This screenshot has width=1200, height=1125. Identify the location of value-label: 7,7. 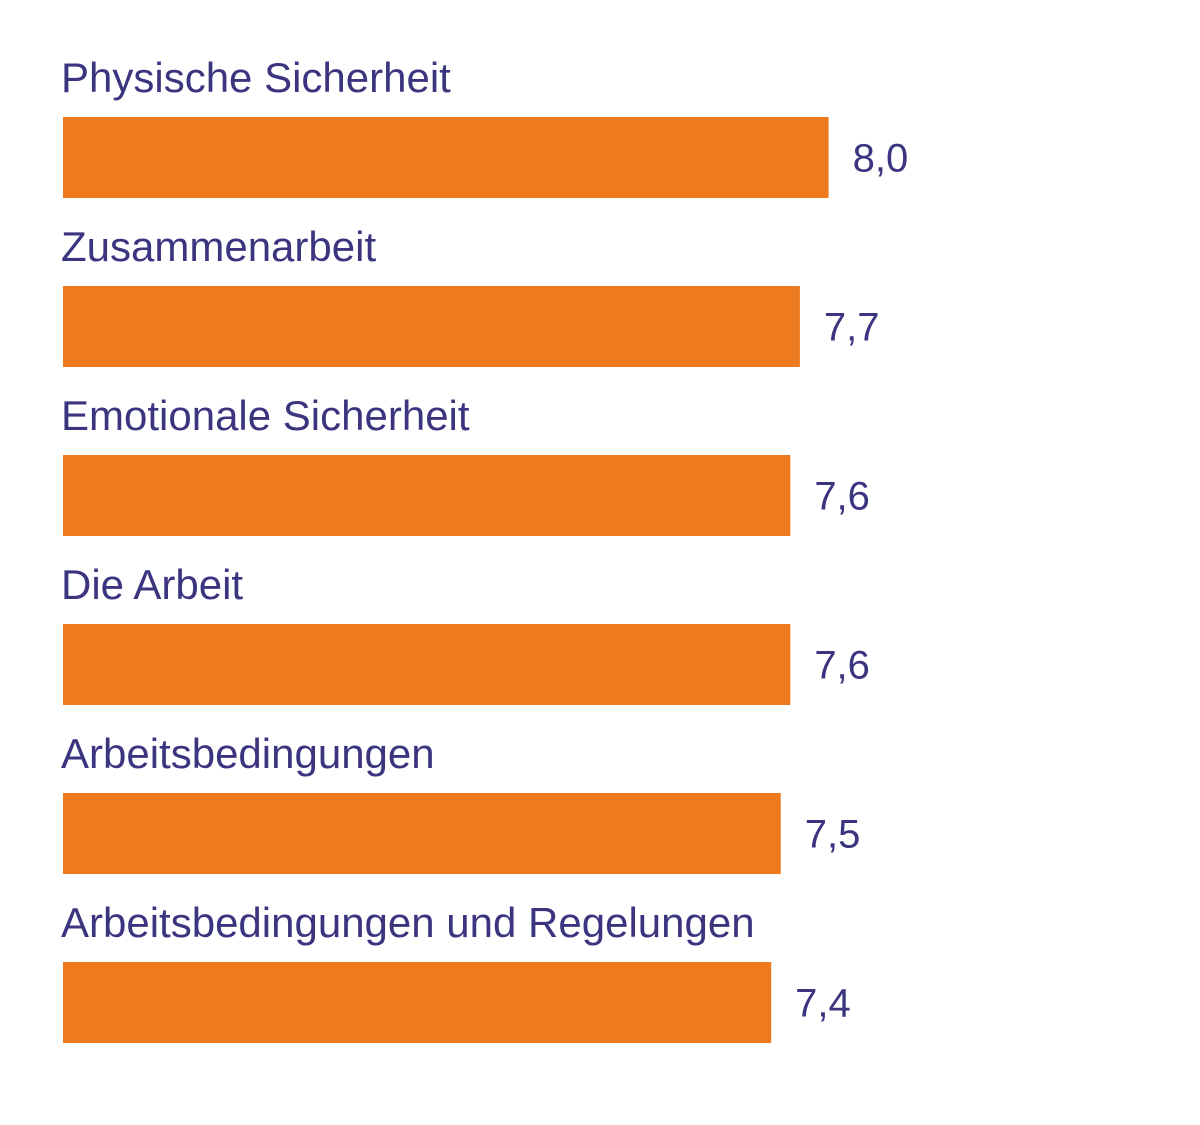
(852, 328).